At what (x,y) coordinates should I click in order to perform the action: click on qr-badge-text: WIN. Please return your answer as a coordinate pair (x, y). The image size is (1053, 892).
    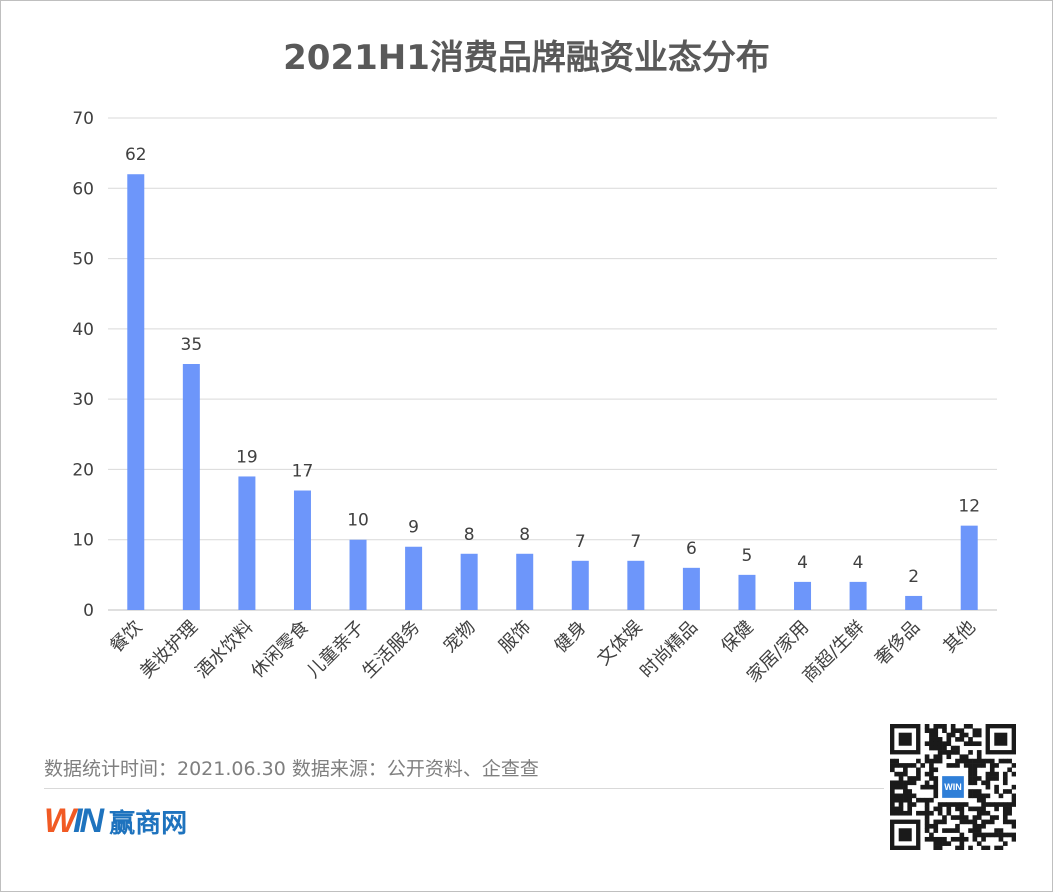
    Looking at the image, I should click on (953, 787).